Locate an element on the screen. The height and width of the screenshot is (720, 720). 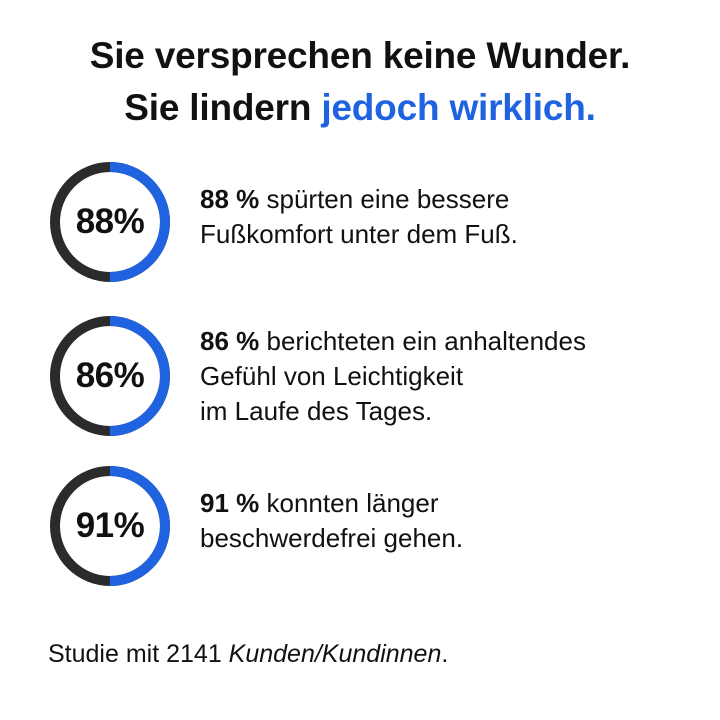
footnote-emphasis: Kunden/Kundinnen is located at coordinates (335, 654).